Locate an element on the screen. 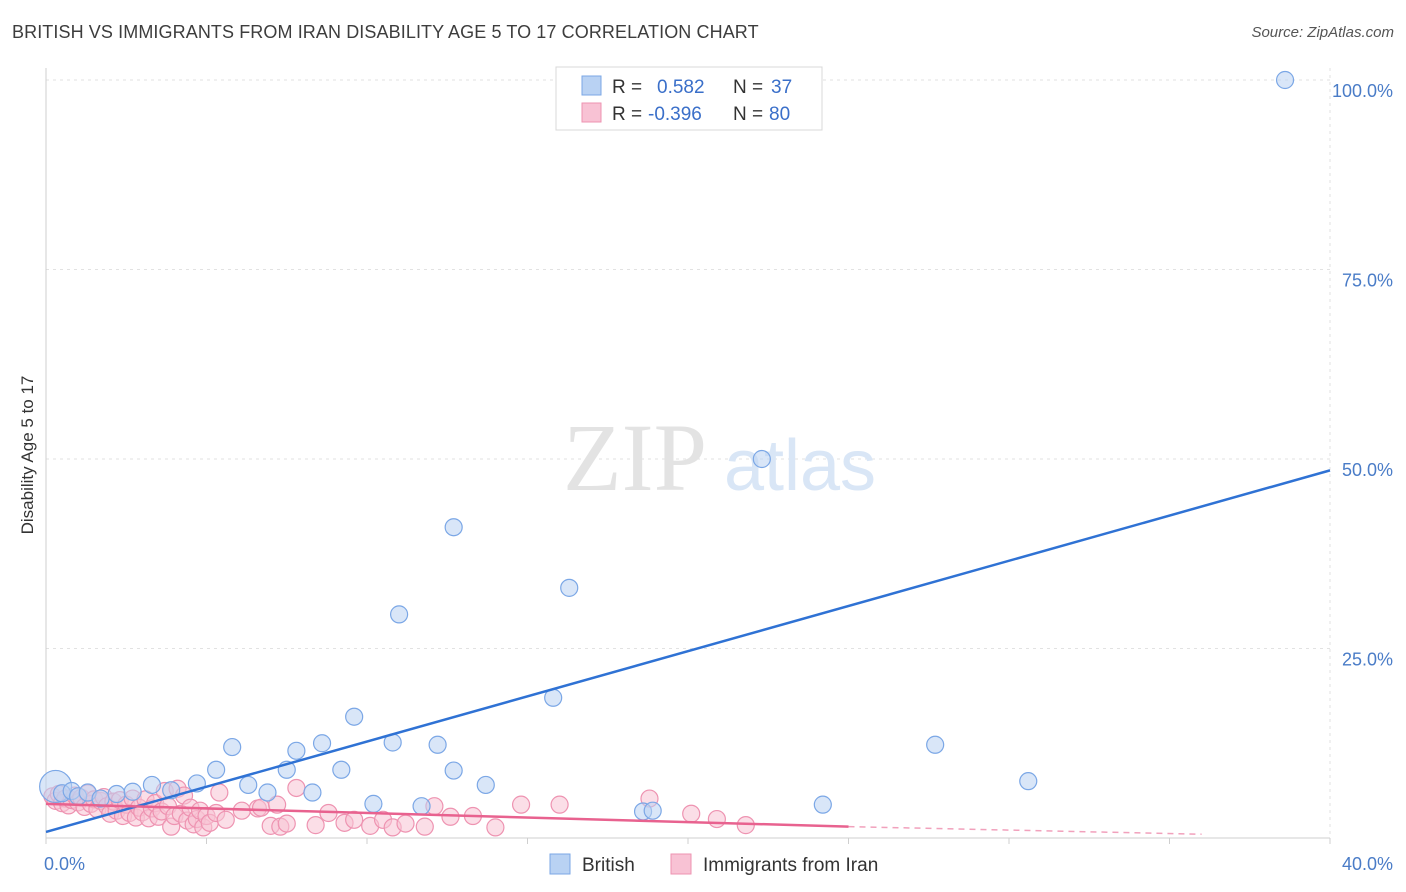 Image resolution: width=1406 pixels, height=892 pixels. stats-legend-swatch-british is located at coordinates (591, 85).